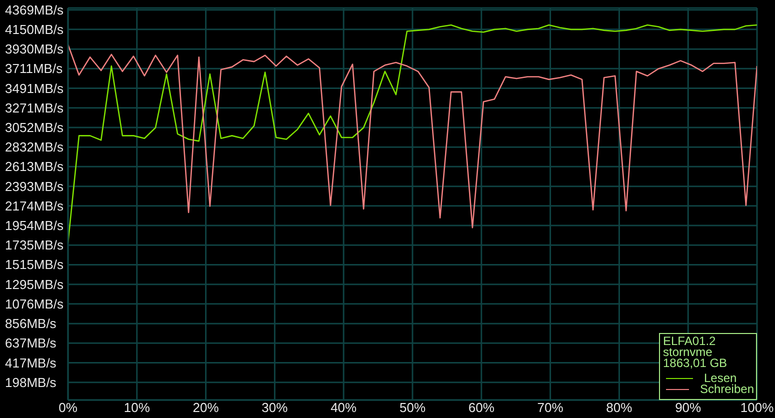  I want to click on y-tick-label: 3271MB/s, so click(34, 108).